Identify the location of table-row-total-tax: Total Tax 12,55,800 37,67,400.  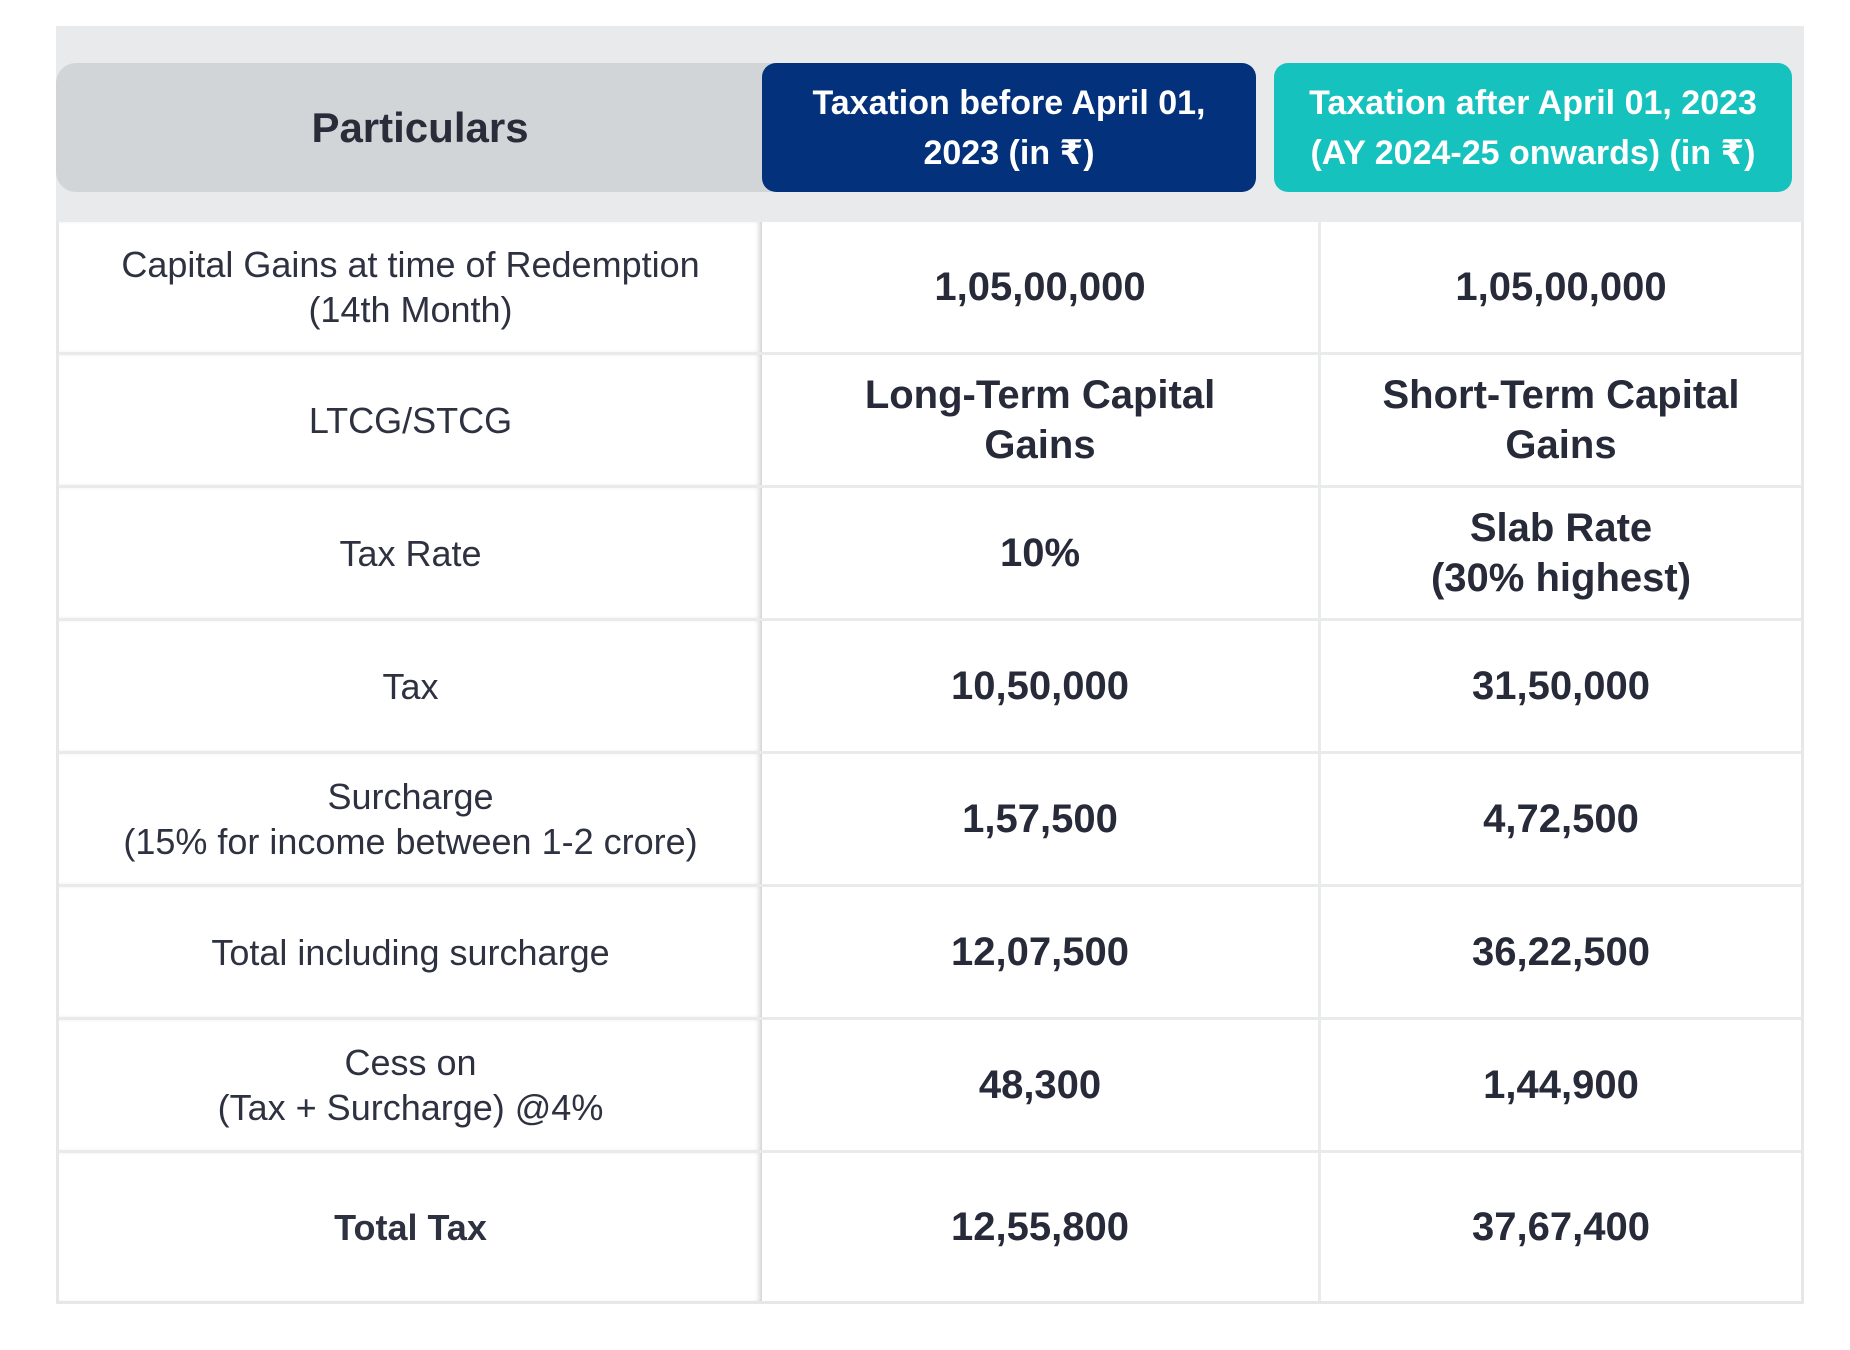
(930, 1227).